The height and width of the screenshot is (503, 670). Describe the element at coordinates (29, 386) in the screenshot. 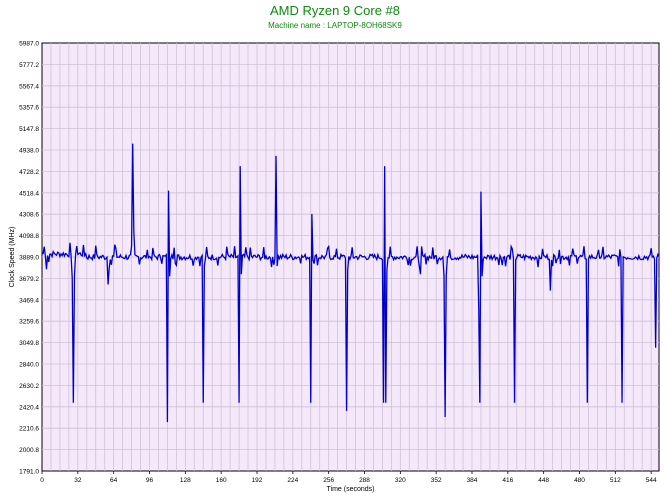

I see `y-tick-label: 2630.2` at that location.